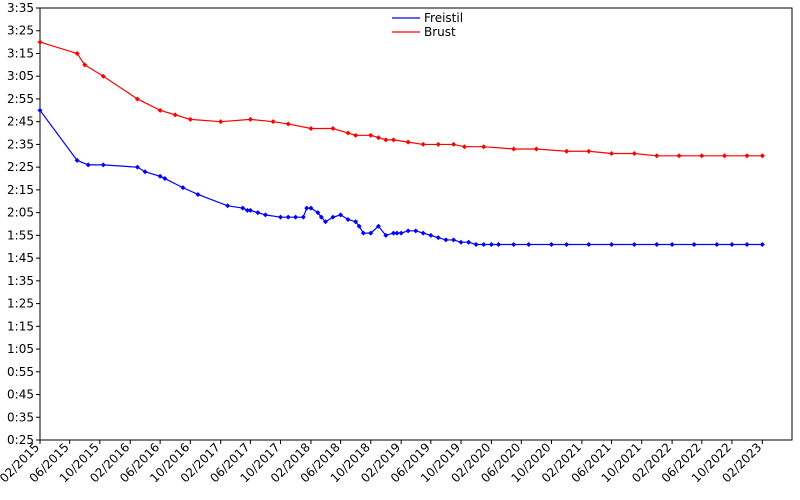 The height and width of the screenshot is (500, 800). What do you see at coordinates (443, 18) in the screenshot?
I see `legend-label: Freistil` at bounding box center [443, 18].